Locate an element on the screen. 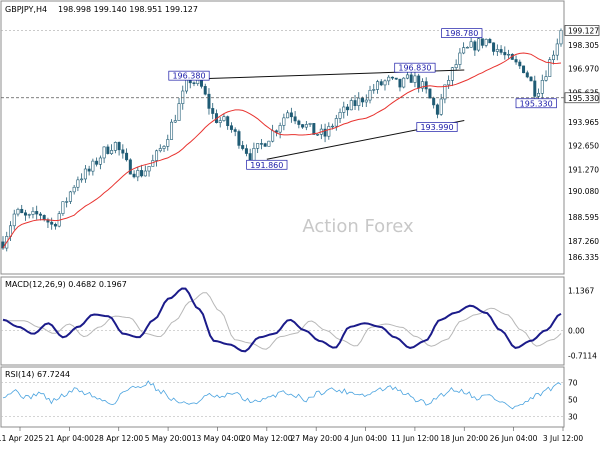 This screenshot has width=600, height=455. price-axis-tick: 191.270 is located at coordinates (583, 170).